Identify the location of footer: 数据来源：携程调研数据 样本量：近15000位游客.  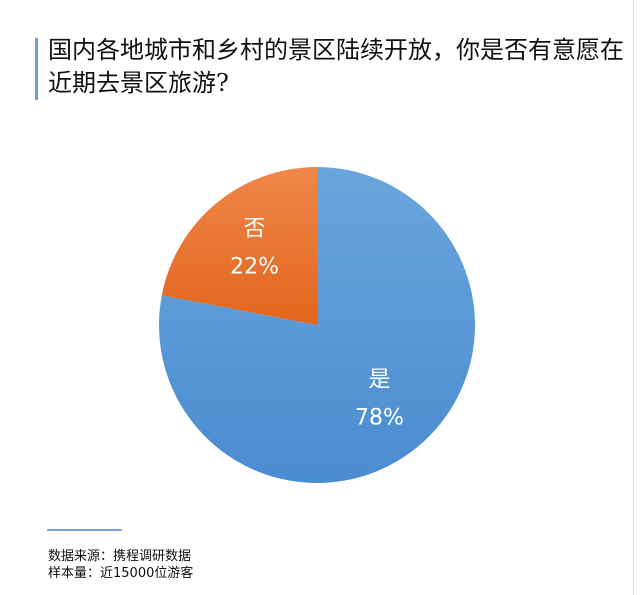
(120, 565).